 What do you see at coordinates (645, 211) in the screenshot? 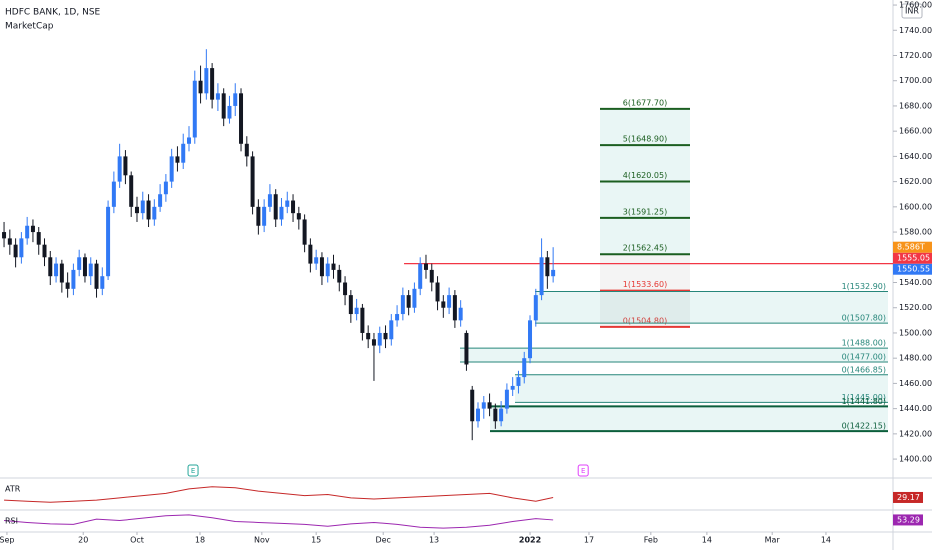
I see `fib-label: 3(1591.25)` at bounding box center [645, 211].